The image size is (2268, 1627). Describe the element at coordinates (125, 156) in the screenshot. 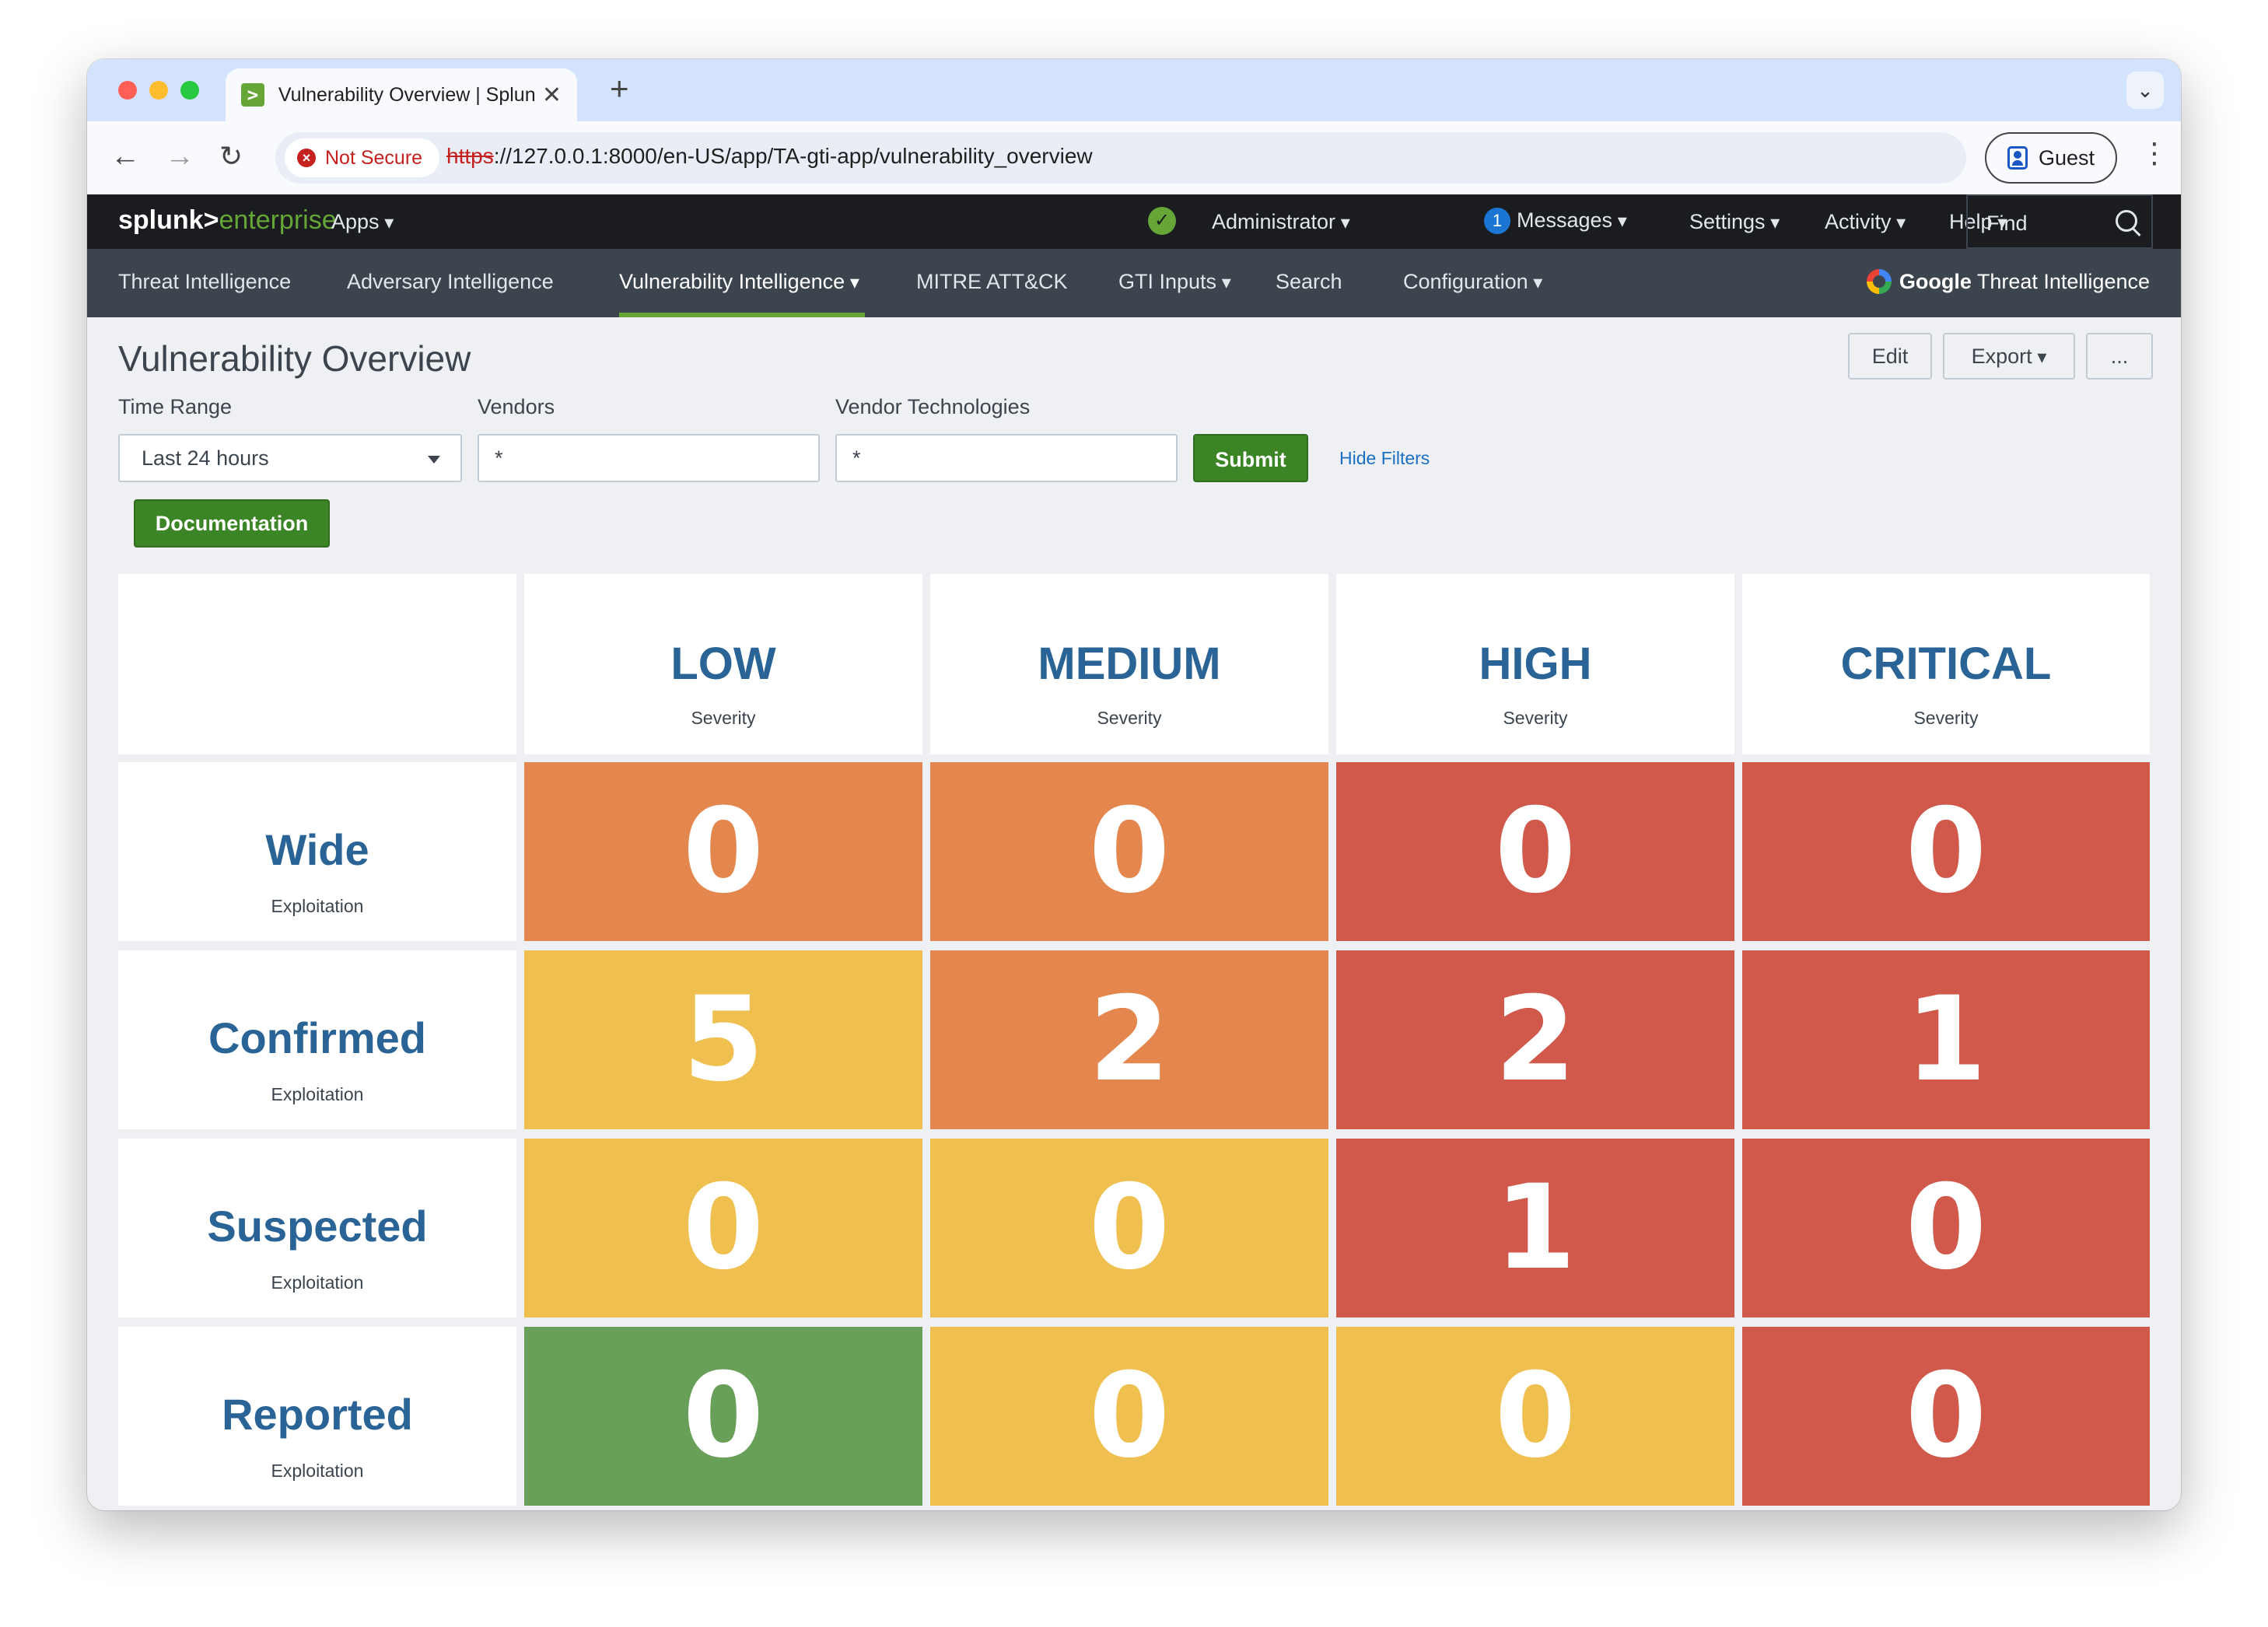

I see `back-arrow-icon: ←` at that location.